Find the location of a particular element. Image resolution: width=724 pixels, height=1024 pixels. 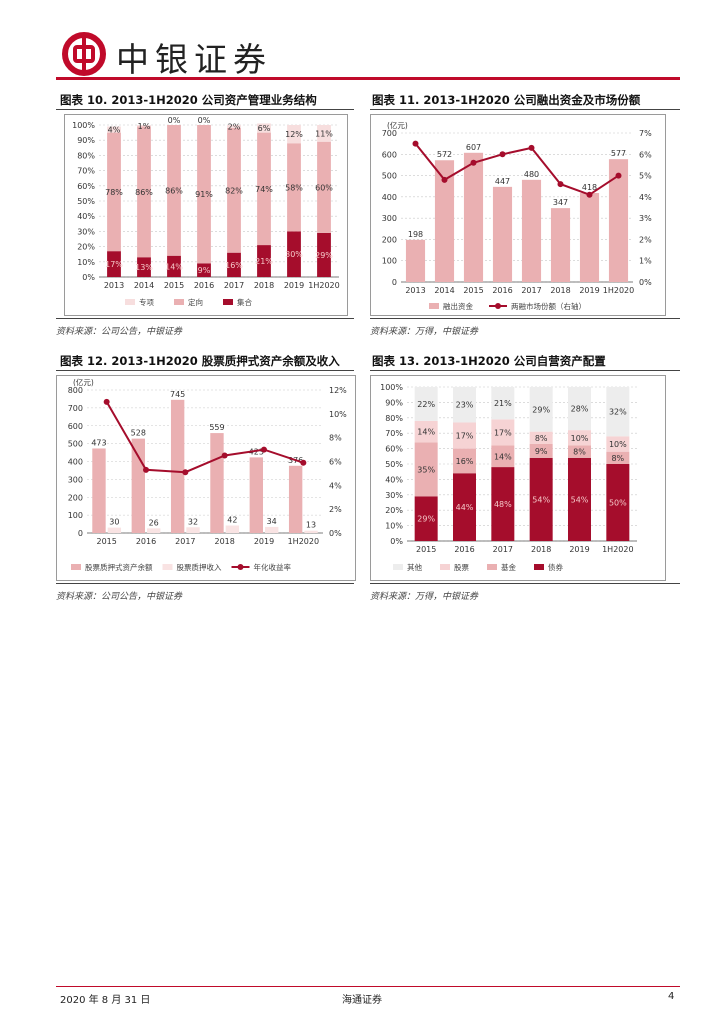

c11-y2-tick-label: 1% is located at coordinates (645, 261).